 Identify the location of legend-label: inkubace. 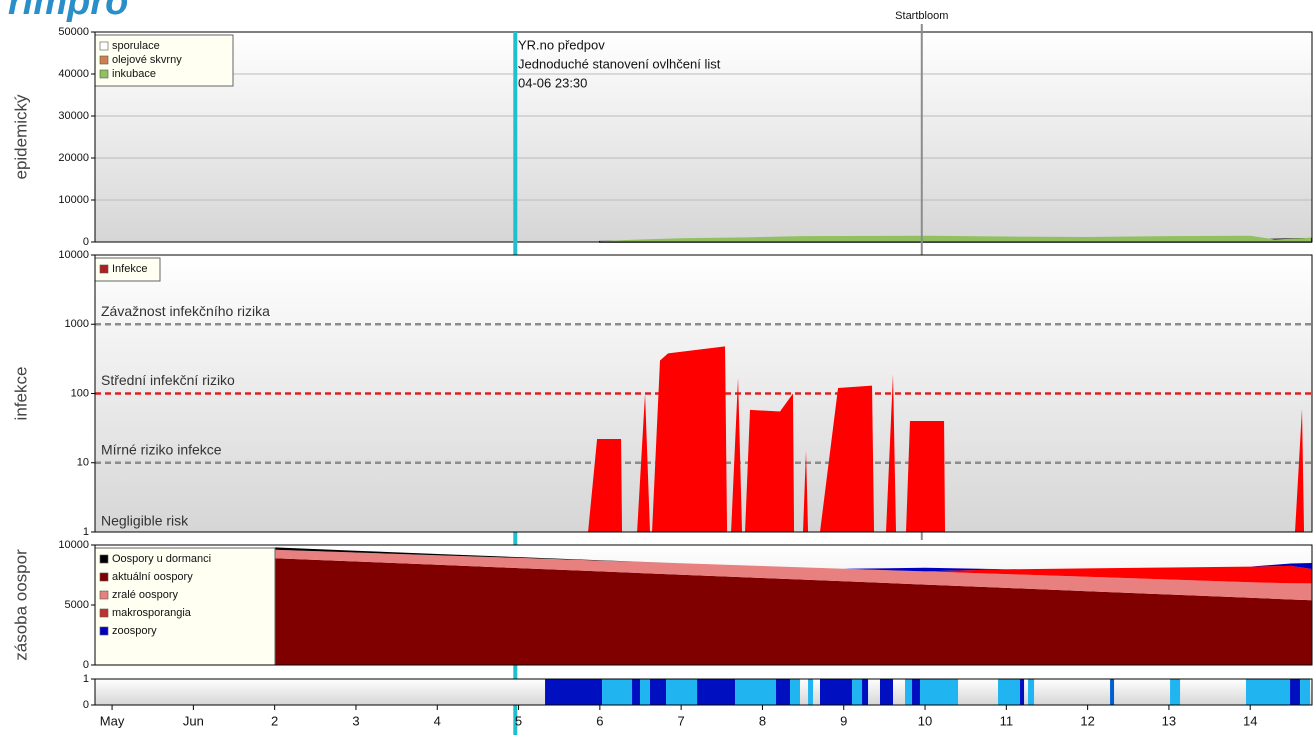
(134, 74).